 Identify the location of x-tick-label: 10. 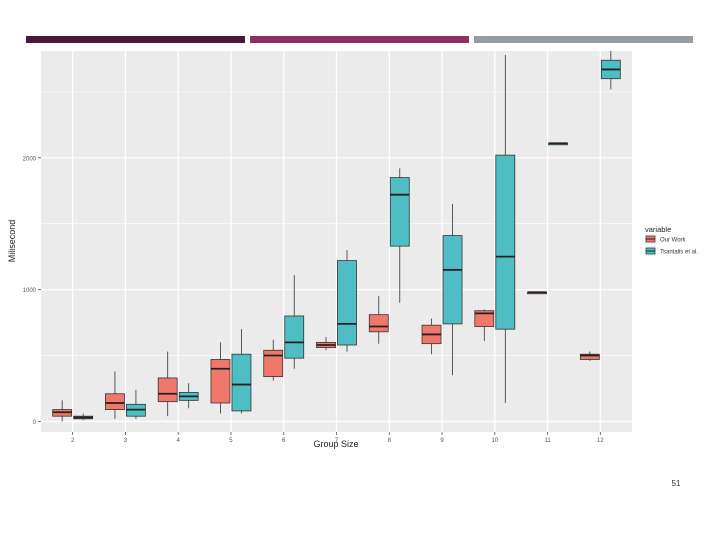
(494, 441).